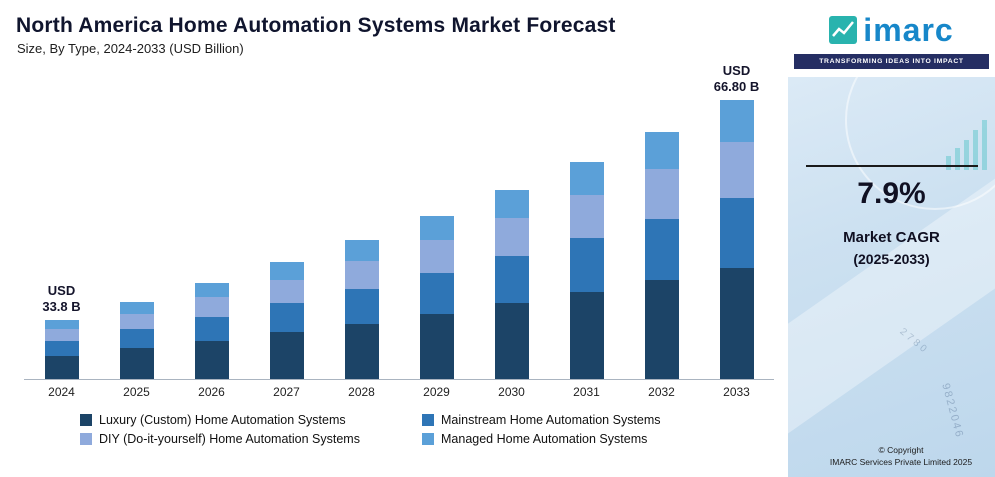  Describe the element at coordinates (61, 392) in the screenshot. I see `x-axis-label: 2024` at that location.